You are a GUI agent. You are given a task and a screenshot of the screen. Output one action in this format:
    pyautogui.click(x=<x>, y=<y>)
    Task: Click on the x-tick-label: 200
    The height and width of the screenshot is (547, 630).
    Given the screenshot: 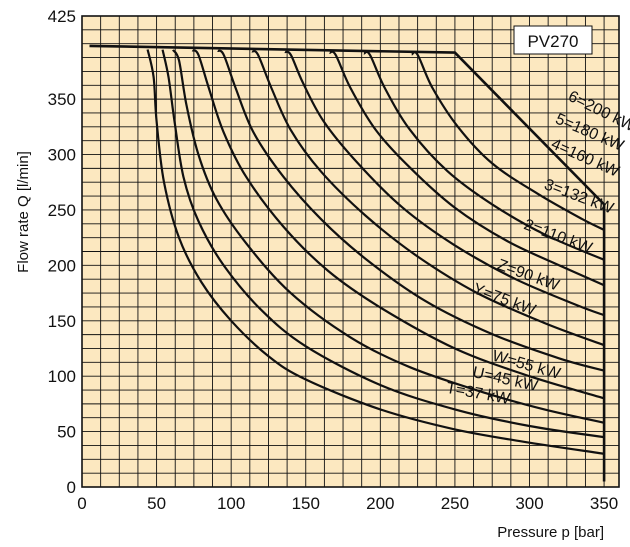 What is the action you would take?
    pyautogui.click(x=380, y=503)
    